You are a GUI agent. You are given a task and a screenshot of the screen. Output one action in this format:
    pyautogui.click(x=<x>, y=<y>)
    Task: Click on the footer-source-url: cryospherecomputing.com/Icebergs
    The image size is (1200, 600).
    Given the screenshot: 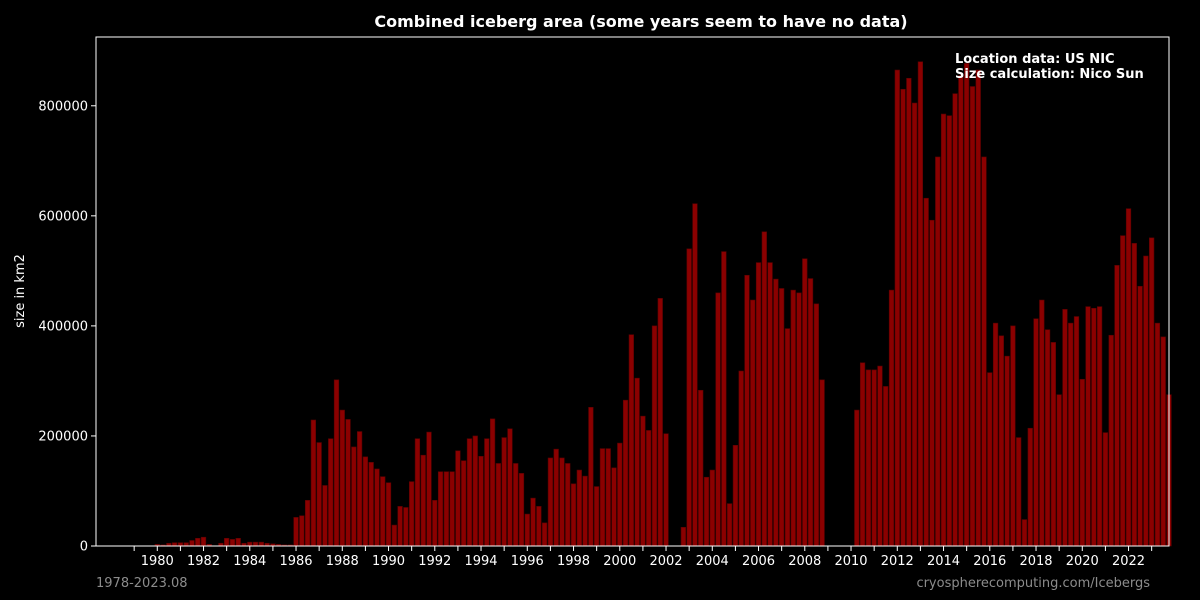 What is the action you would take?
    pyautogui.click(x=1033, y=583)
    